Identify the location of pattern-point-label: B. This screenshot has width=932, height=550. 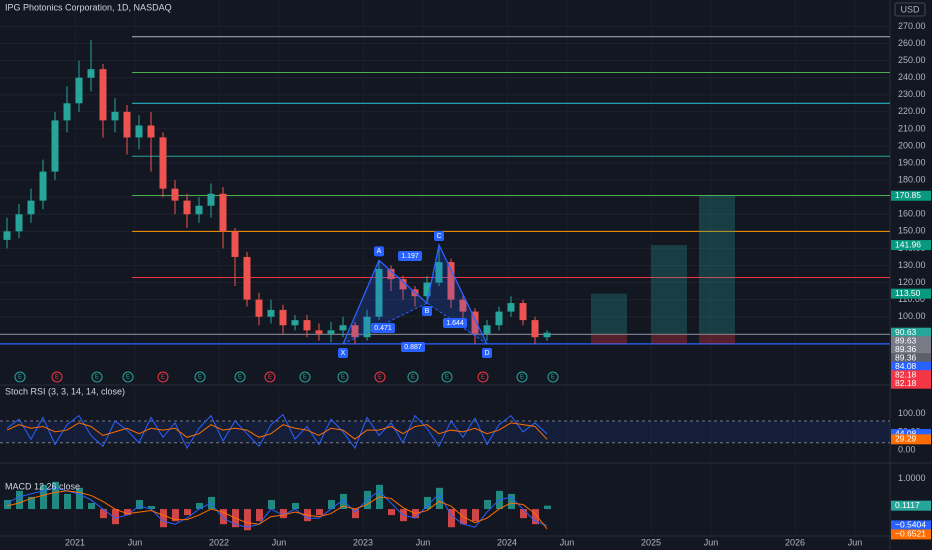
(427, 311).